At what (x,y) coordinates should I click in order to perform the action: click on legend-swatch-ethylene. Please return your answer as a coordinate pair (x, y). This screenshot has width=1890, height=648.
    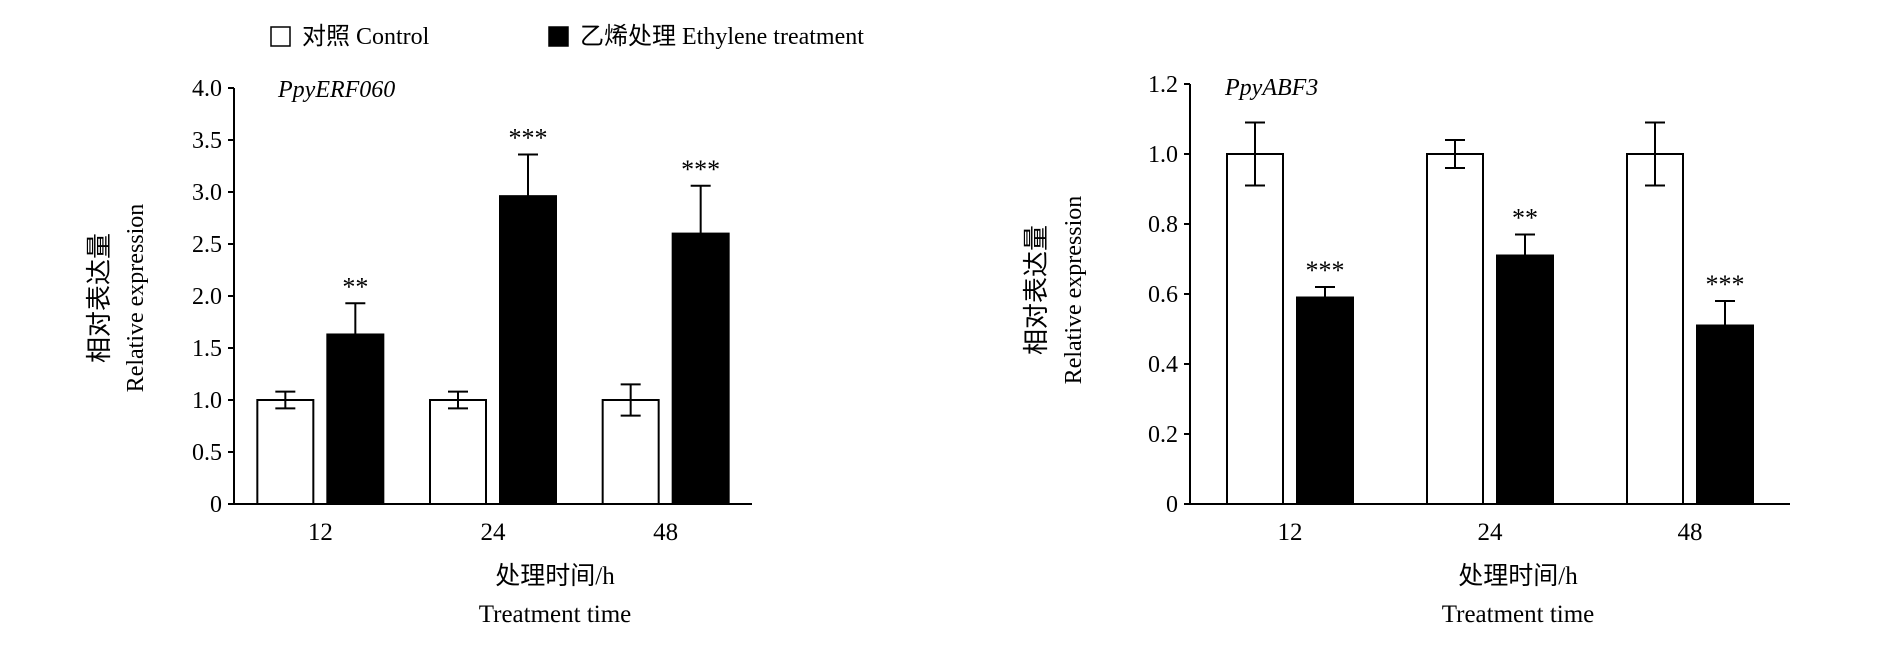
    Looking at the image, I should click on (558, 36).